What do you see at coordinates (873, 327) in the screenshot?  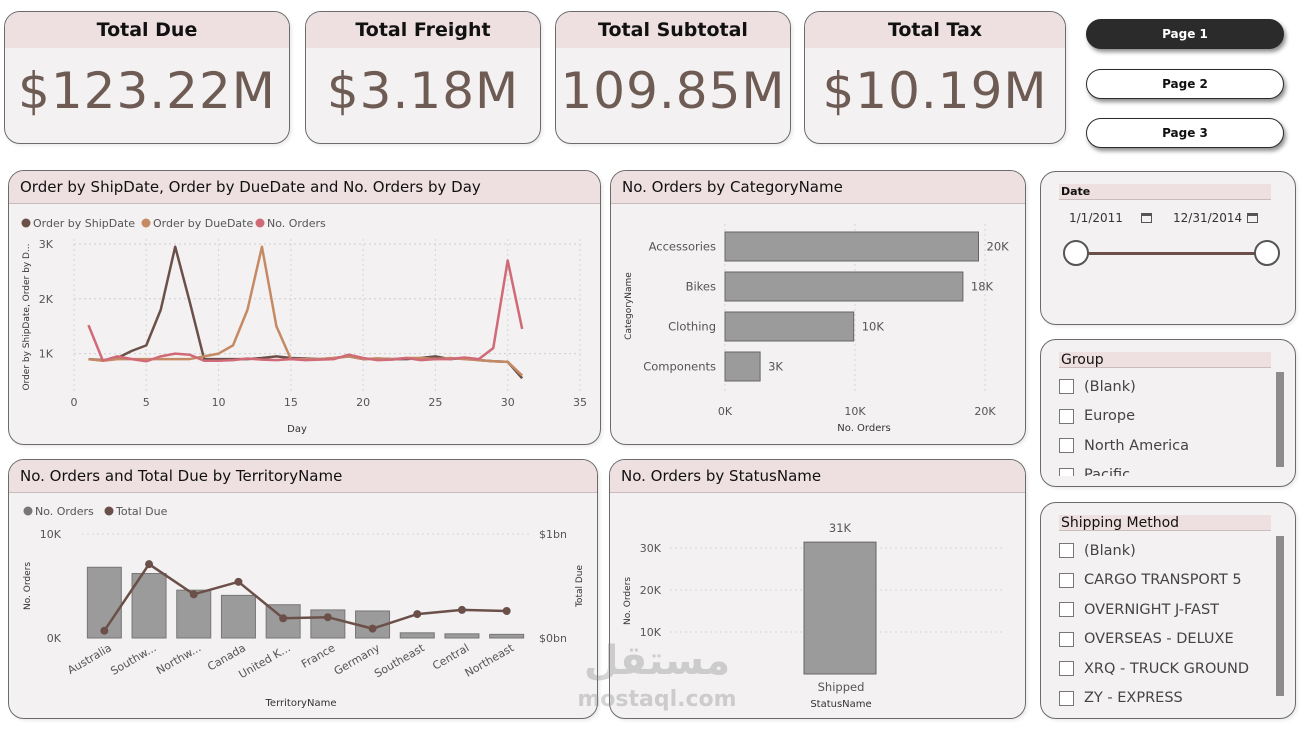 I see `data-label: 10K` at bounding box center [873, 327].